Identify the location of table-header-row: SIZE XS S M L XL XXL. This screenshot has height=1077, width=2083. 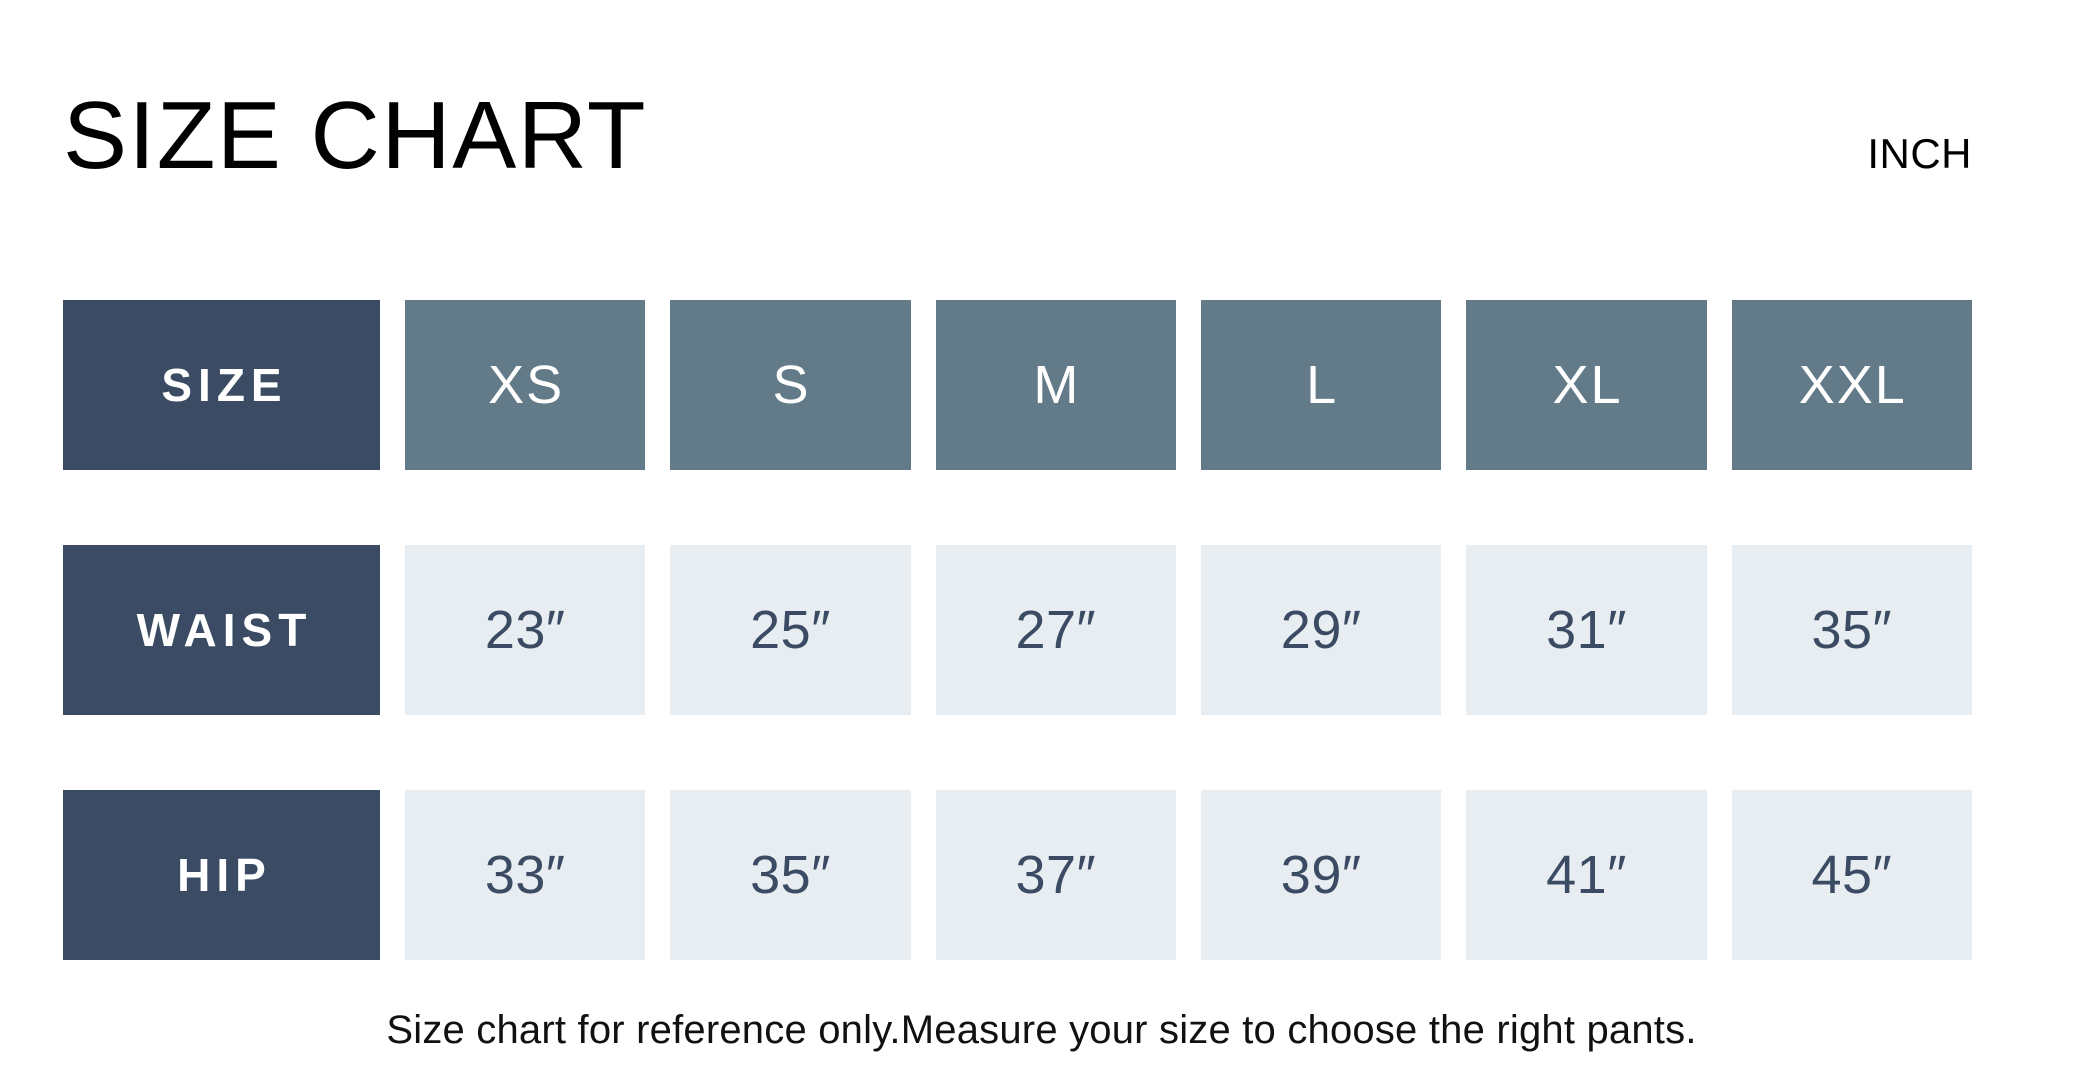
(1017, 385).